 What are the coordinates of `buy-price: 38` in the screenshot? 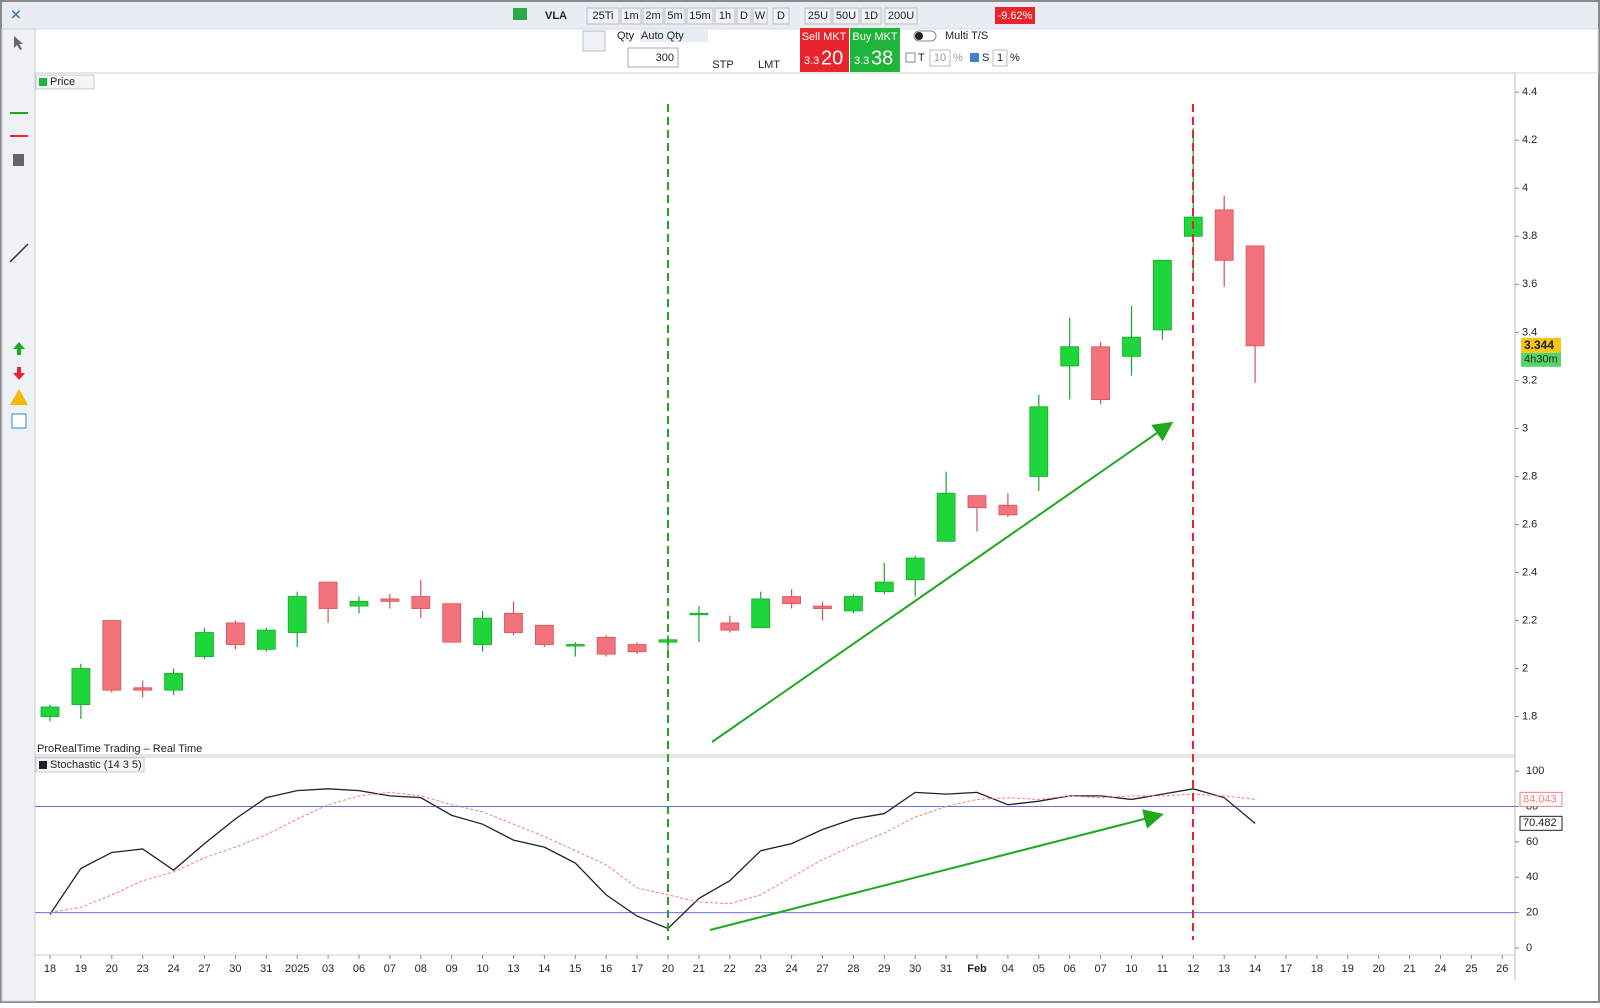 It's located at (882, 58).